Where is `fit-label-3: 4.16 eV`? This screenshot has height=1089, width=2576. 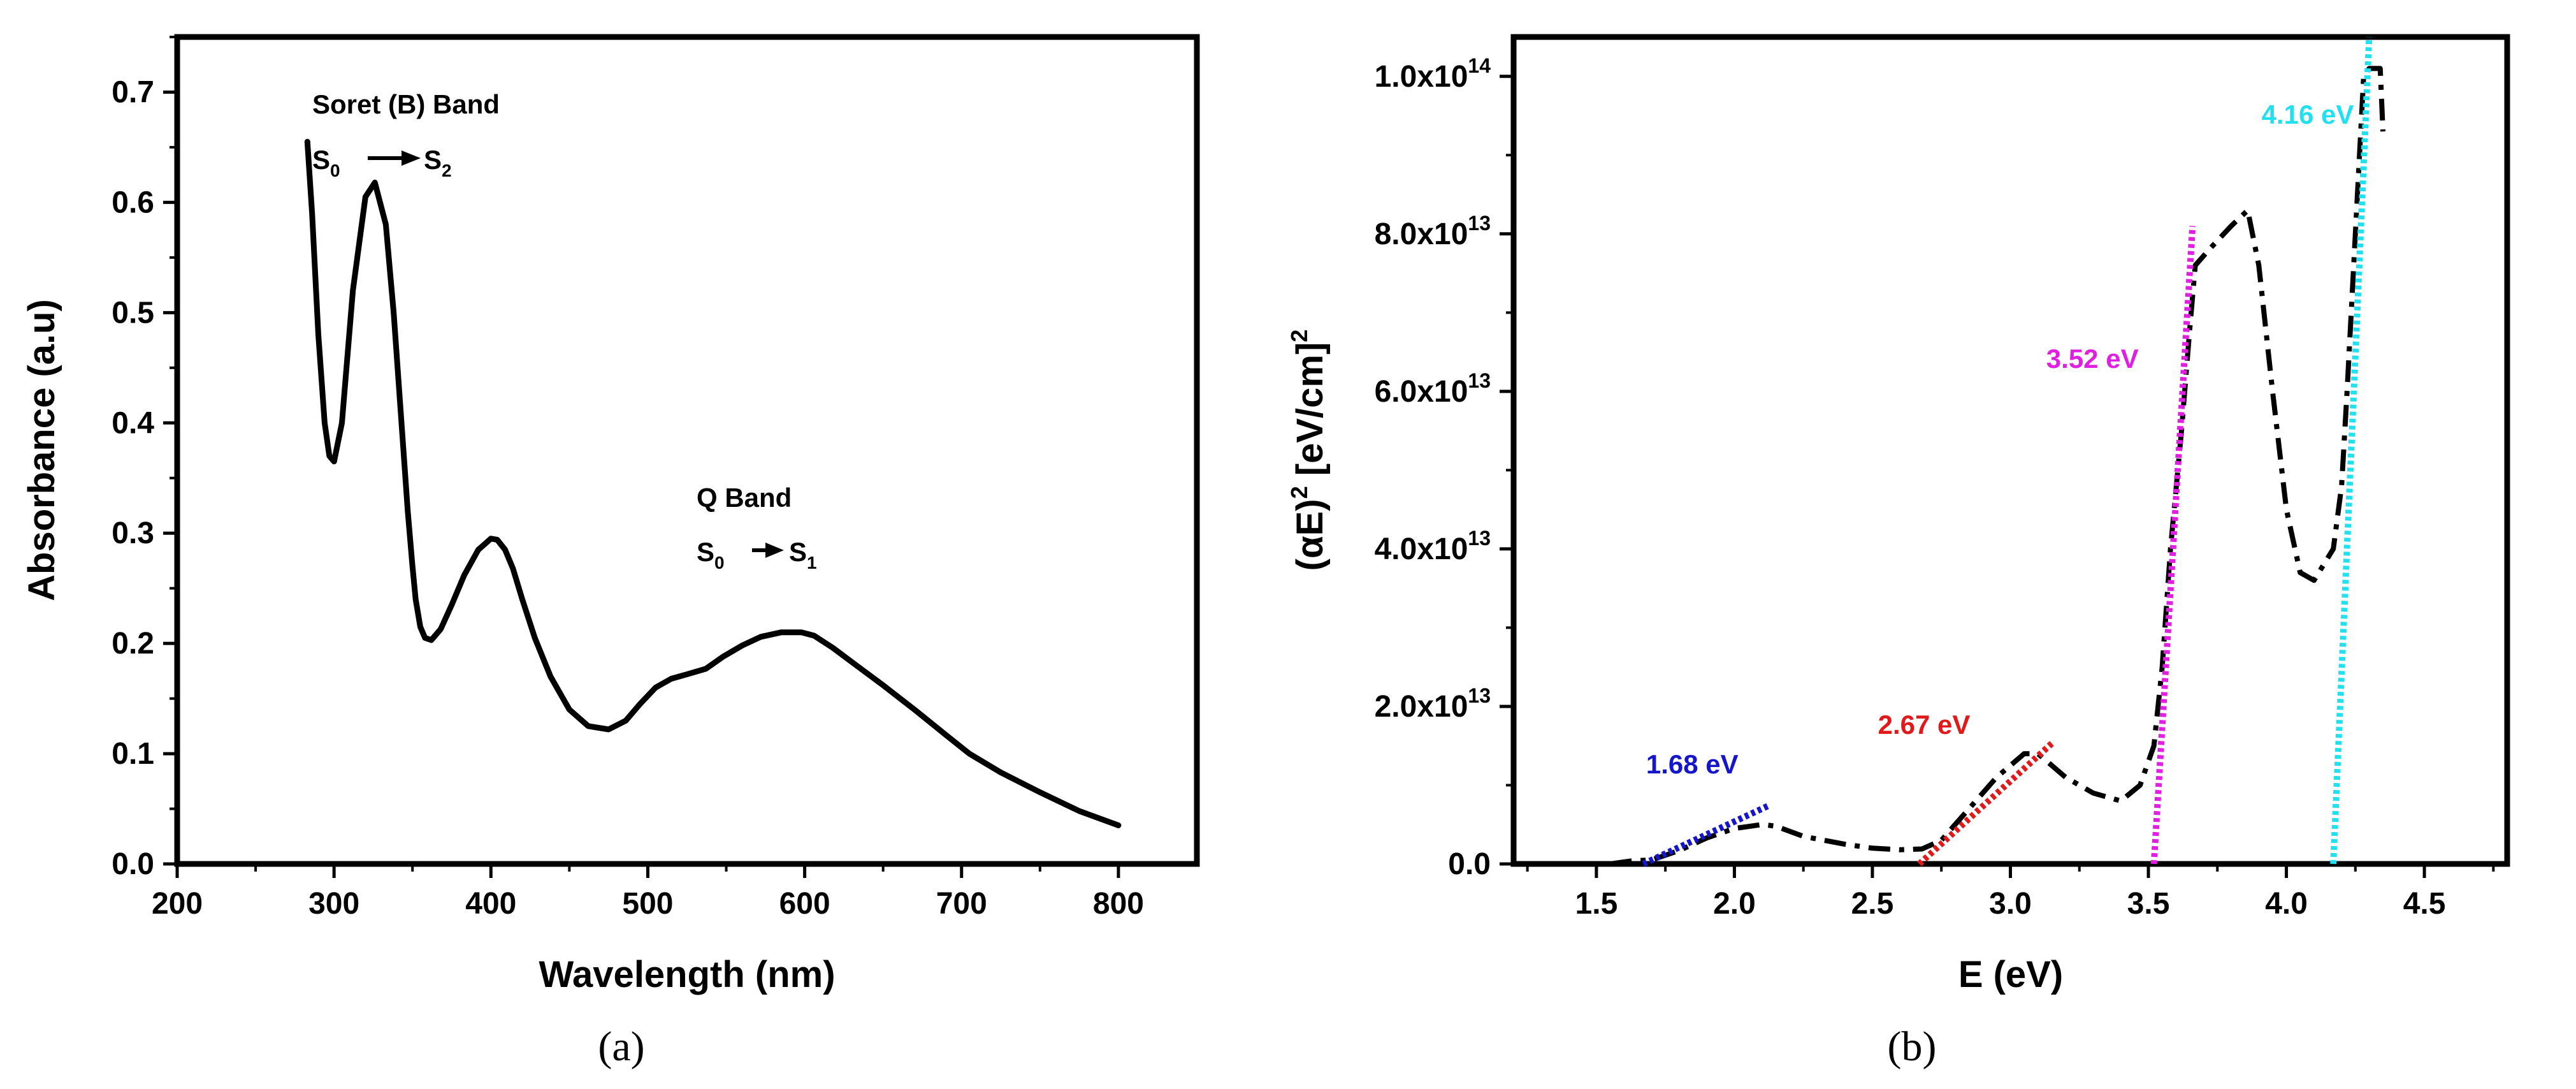 fit-label-3: 4.16 eV is located at coordinates (2308, 114).